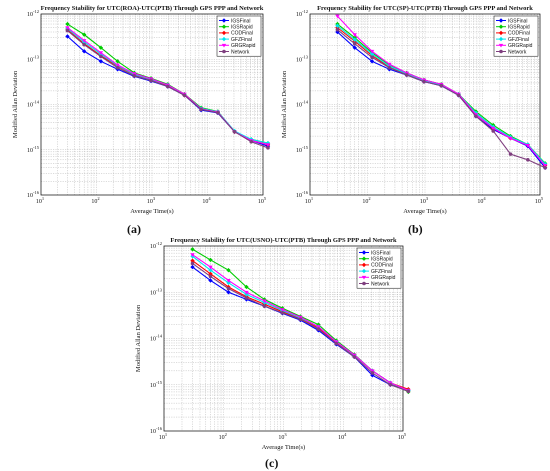 The height and width of the screenshot is (471, 550). I want to click on x-tick-label: 10¹, so click(163, 436).